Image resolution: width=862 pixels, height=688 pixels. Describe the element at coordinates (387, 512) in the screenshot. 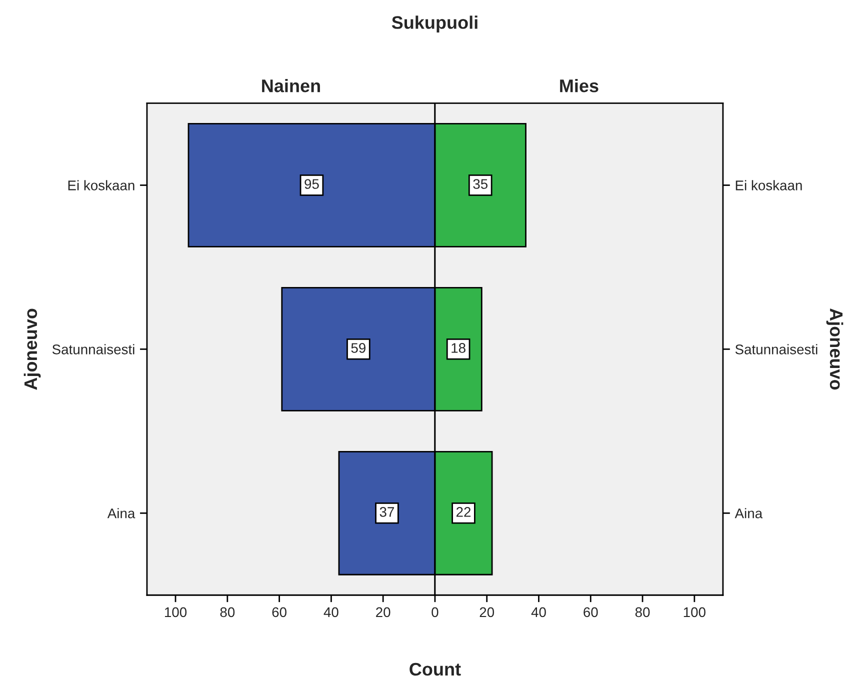

I see `data-label: 37` at that location.